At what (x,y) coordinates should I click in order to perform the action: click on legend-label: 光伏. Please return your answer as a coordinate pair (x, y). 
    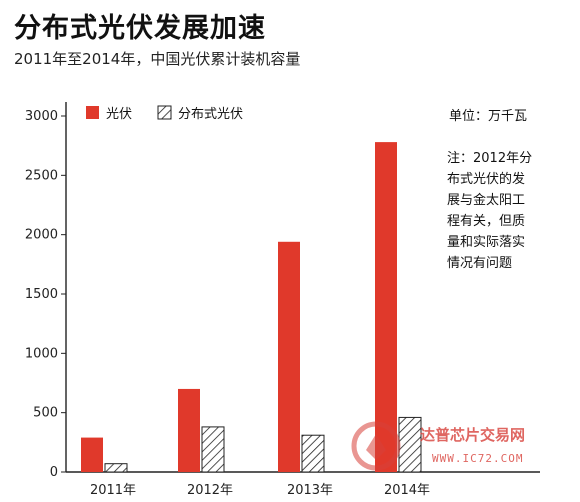
    Looking at the image, I should click on (119, 114).